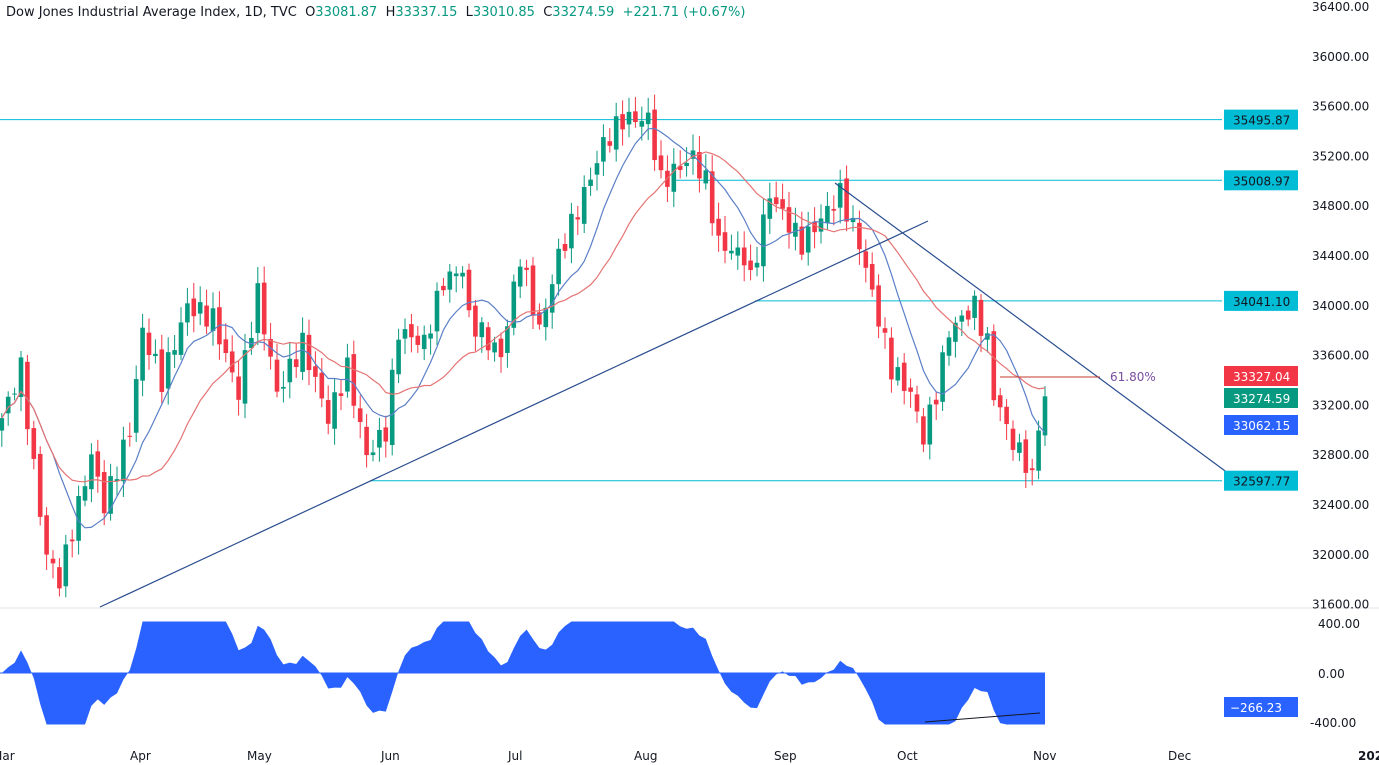  I want to click on high-value: 33337.15, so click(426, 12).